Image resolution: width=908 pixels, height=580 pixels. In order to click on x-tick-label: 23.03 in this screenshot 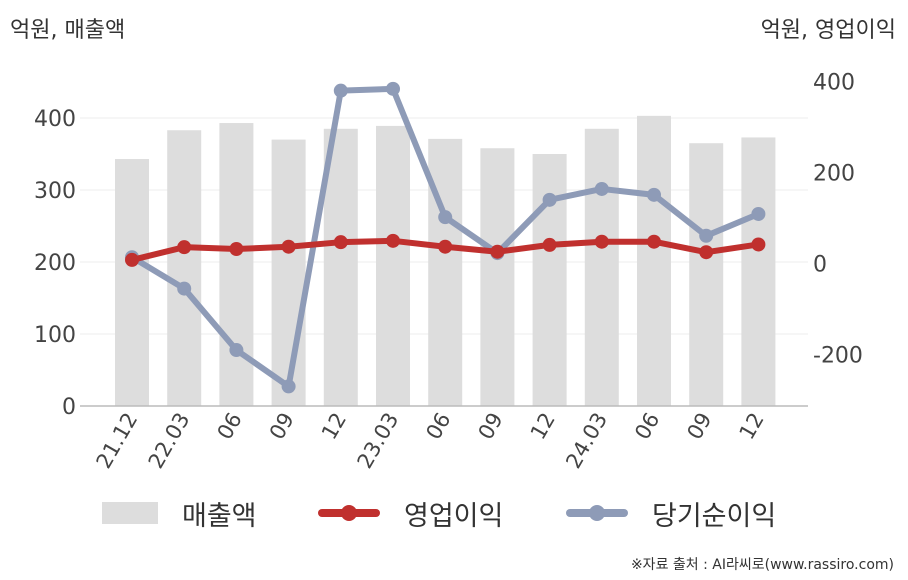, I will do `click(377, 441)`.